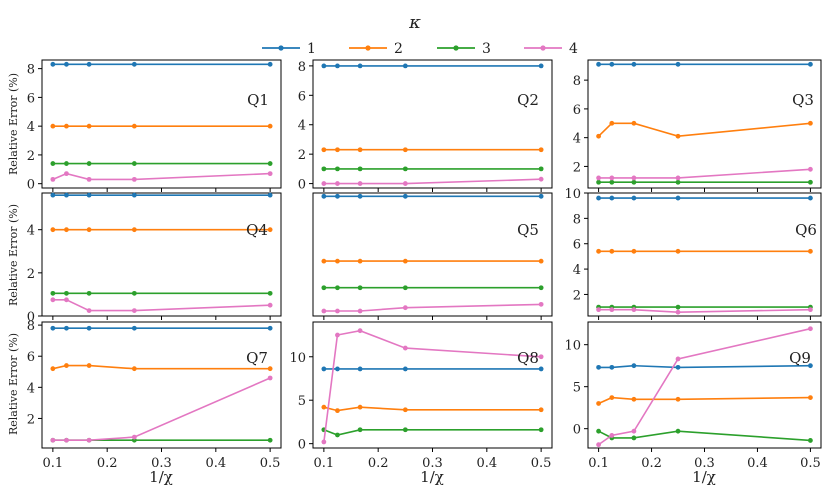 This screenshot has width=830, height=501. I want to click on panel-q6: 2 4 6 8 10 Q6, so click(693, 253).